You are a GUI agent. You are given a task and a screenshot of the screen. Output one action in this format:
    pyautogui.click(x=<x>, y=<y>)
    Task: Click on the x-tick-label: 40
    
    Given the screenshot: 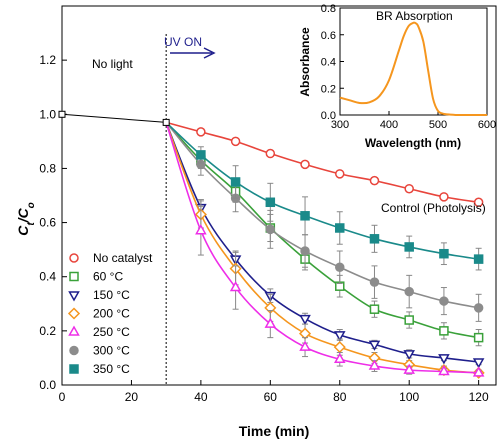 What is the action you would take?
    pyautogui.click(x=201, y=397)
    